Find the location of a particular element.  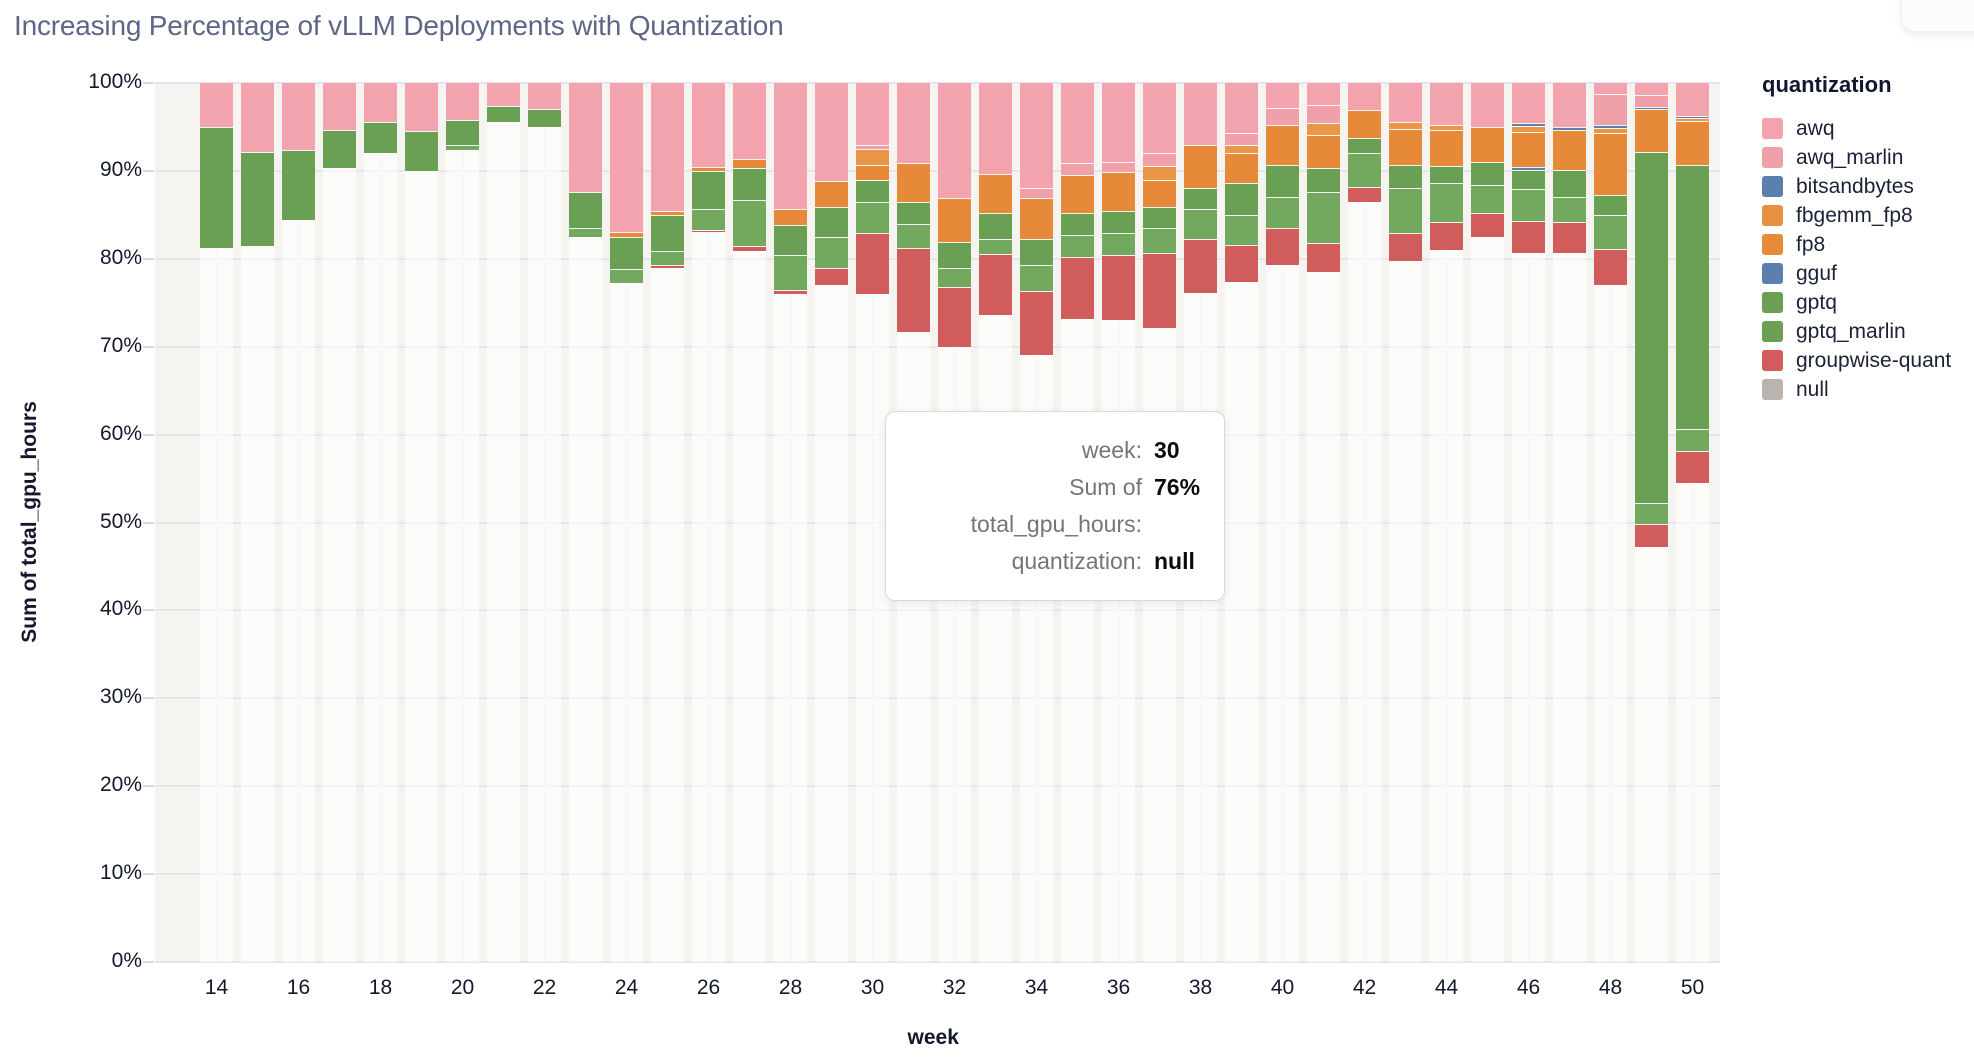

legend-item-fp8: fp8 is located at coordinates (1864, 244).